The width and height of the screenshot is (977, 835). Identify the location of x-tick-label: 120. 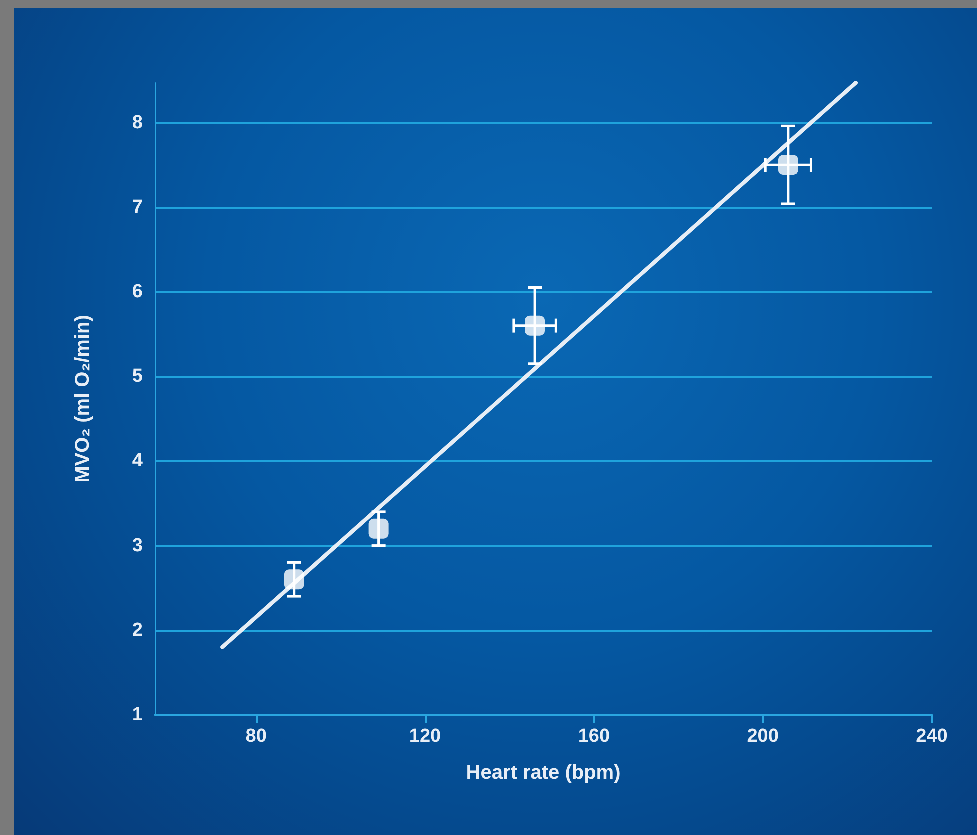
(425, 736).